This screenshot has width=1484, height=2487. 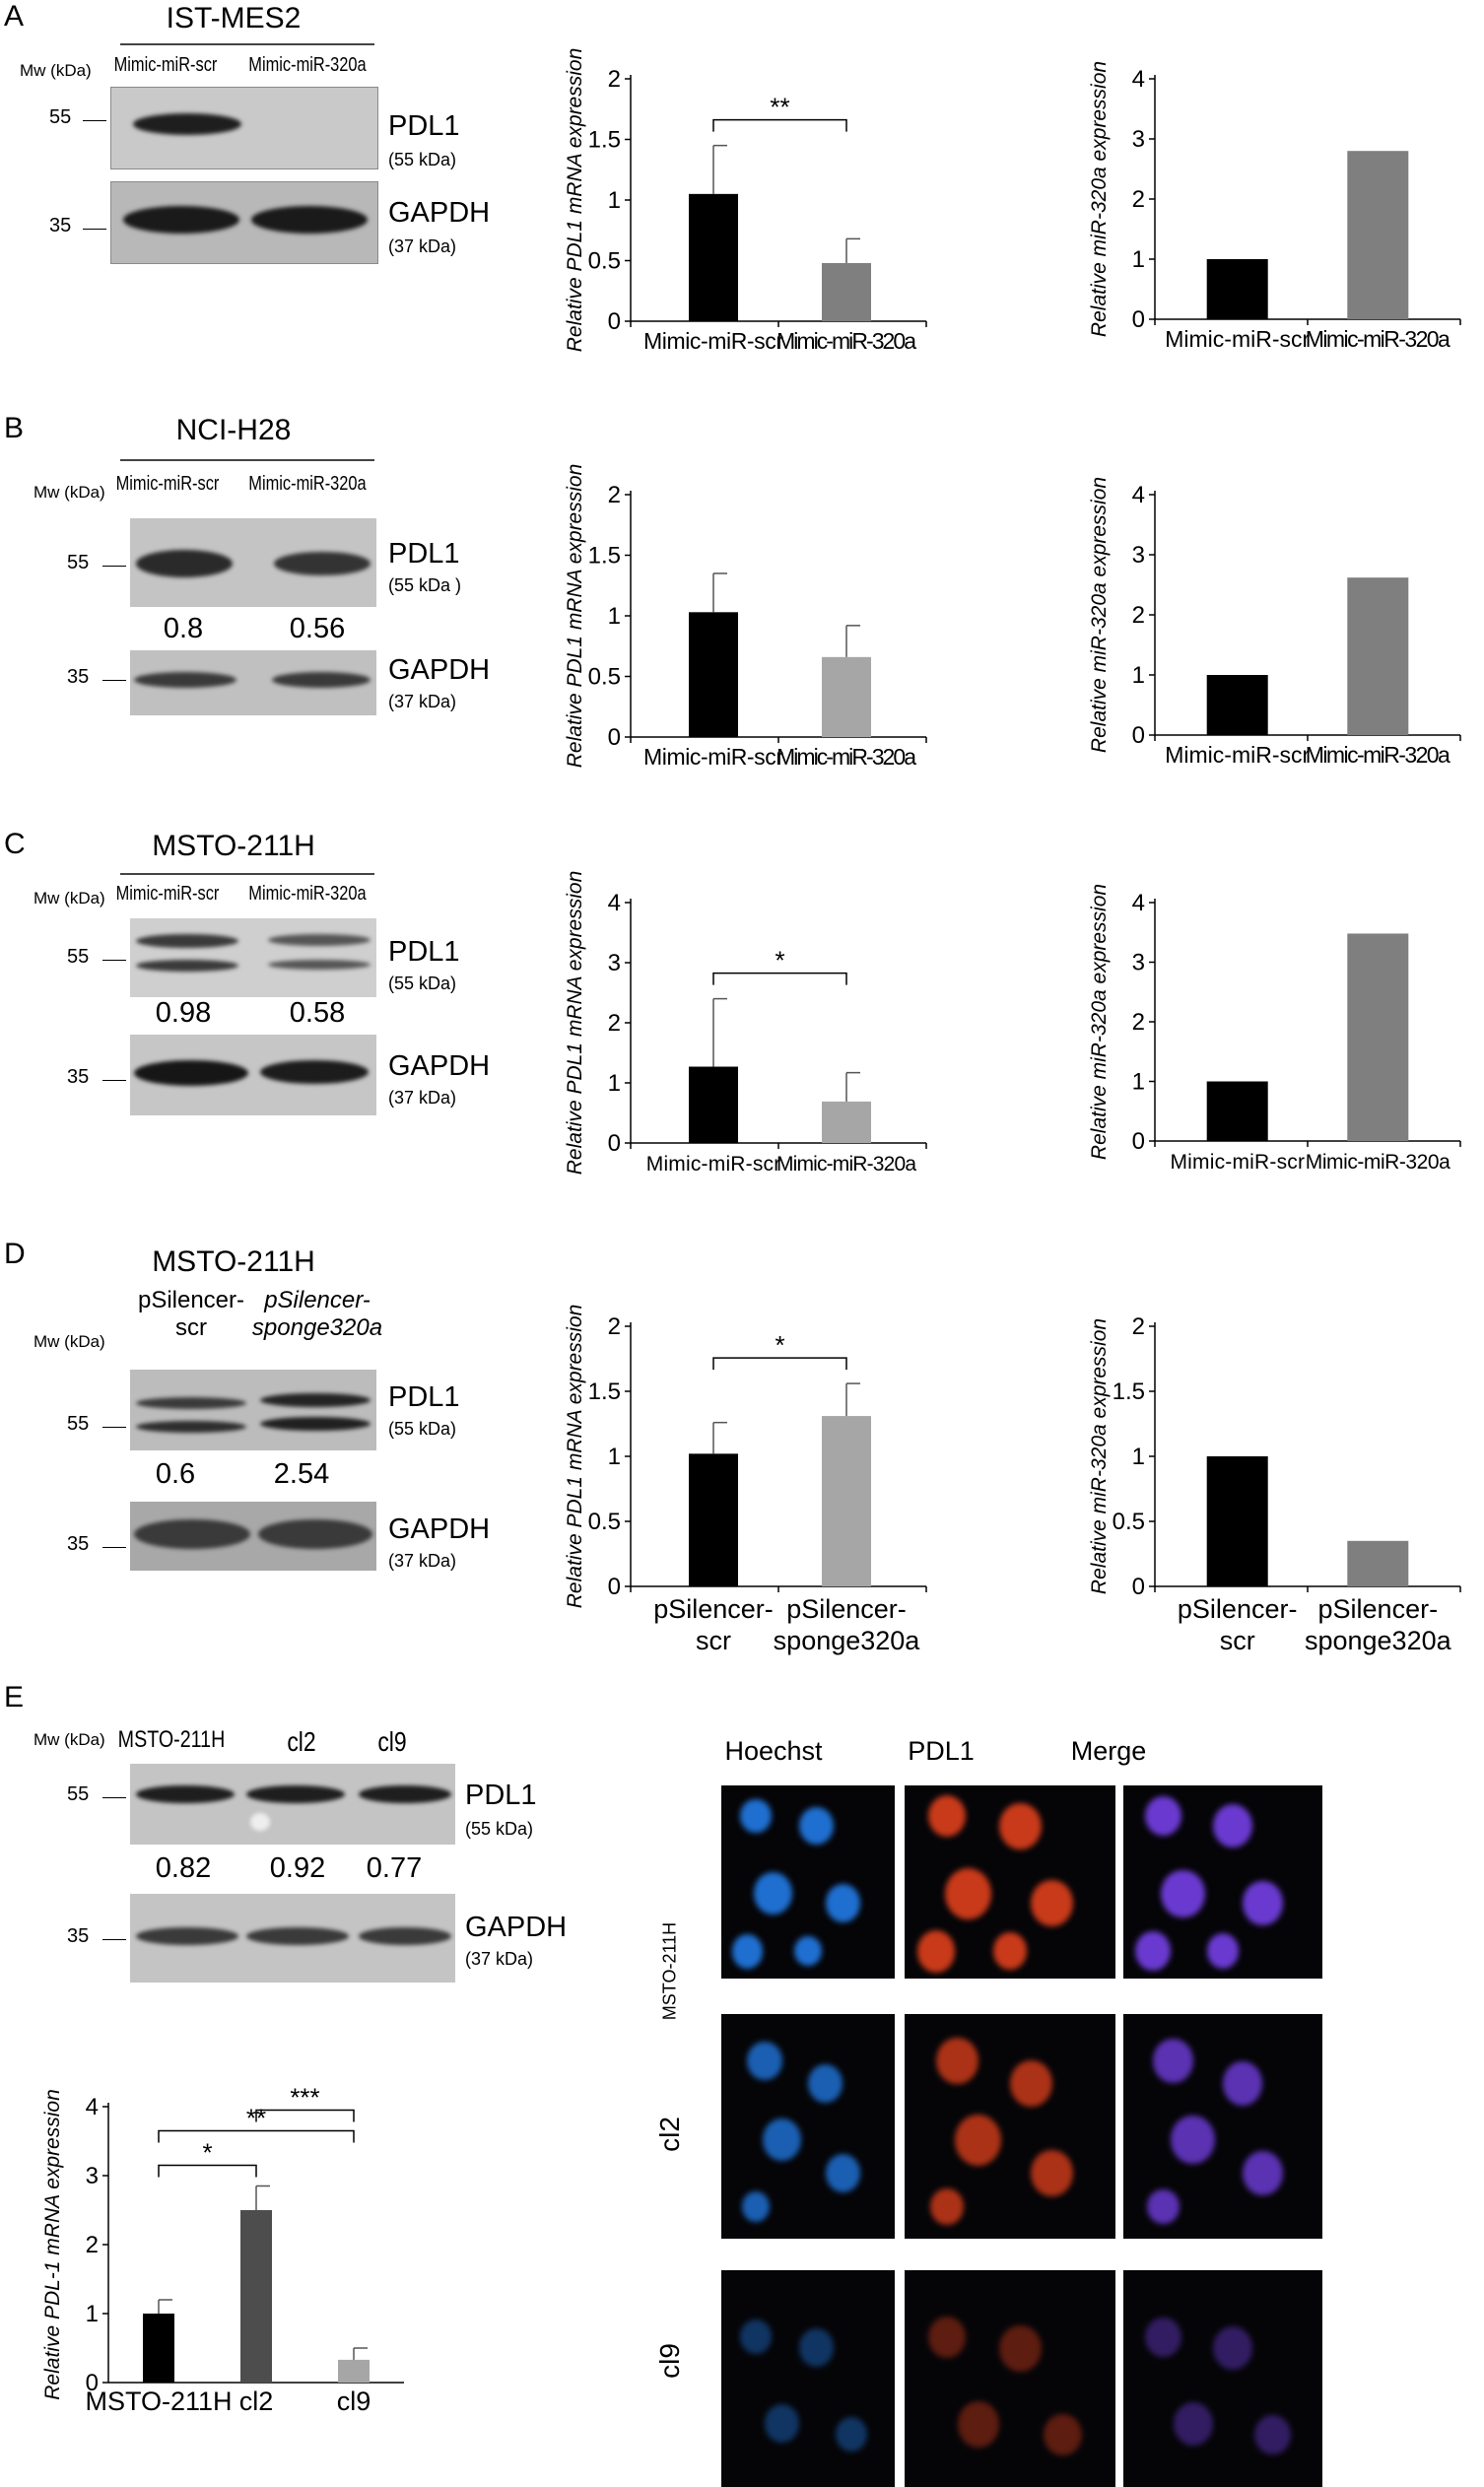 I want to click on panel-label-d: D, so click(x=15, y=1254).